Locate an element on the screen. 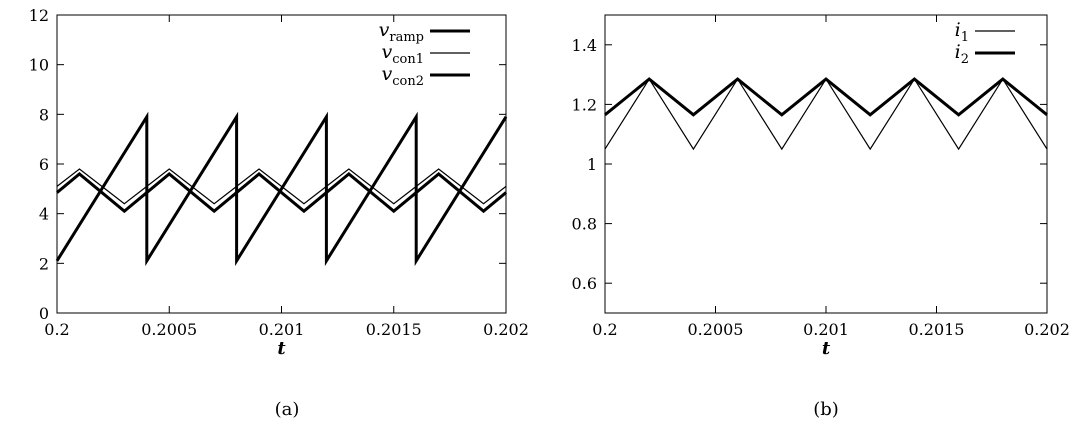 This screenshot has width=1074, height=424. y-tick-label: 8 is located at coordinates (44, 114).